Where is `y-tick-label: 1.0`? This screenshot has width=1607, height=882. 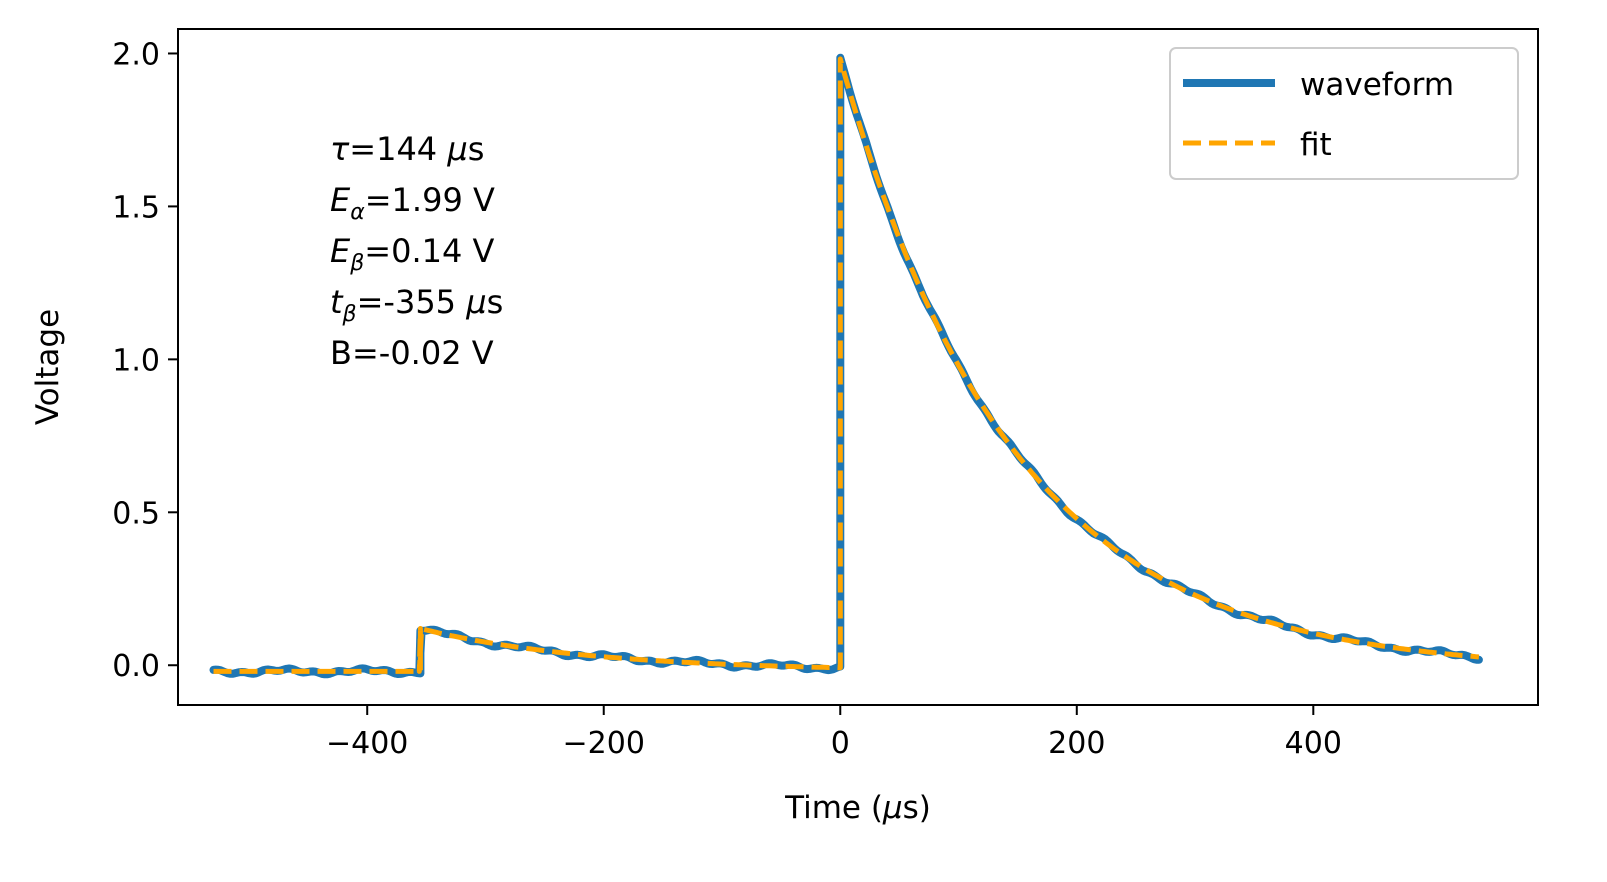 y-tick-label: 1.0 is located at coordinates (136, 360).